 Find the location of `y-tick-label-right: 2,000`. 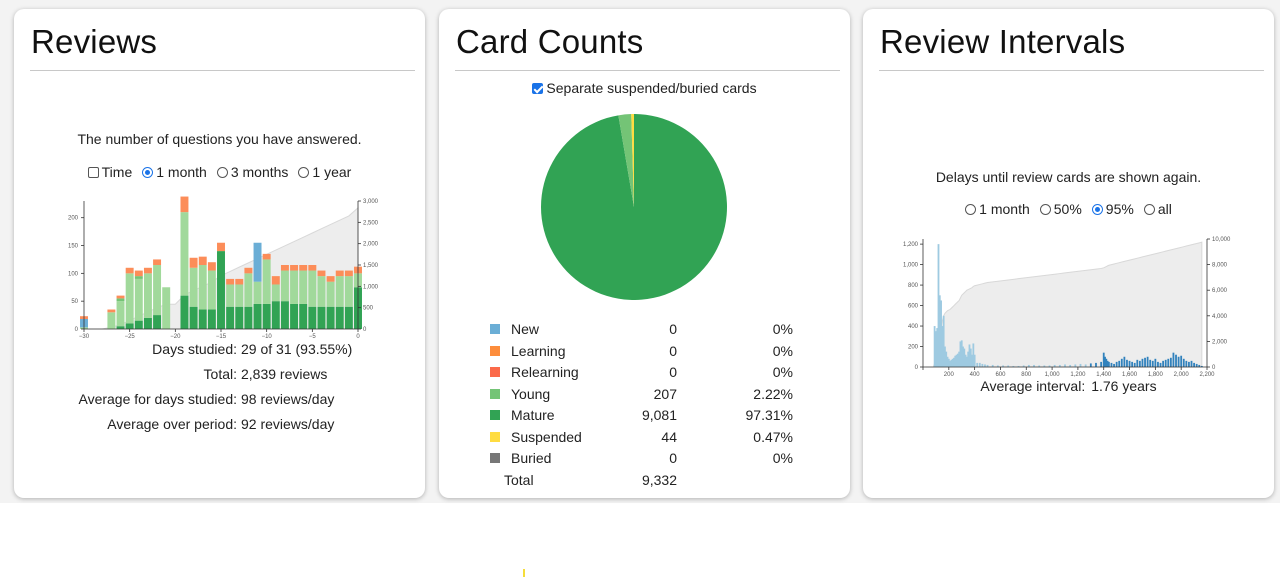

y-tick-label-right: 2,000 is located at coordinates (371, 245).